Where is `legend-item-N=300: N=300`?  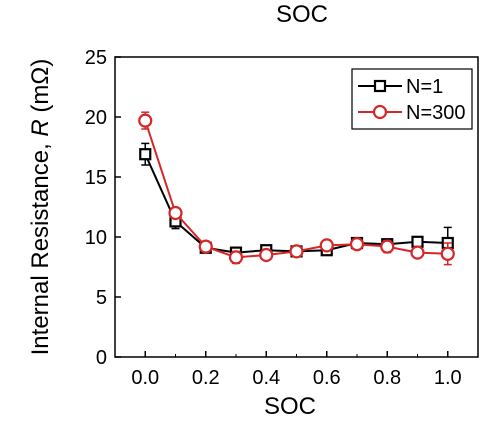
legend-item-N=300: N=300 is located at coordinates (412, 113).